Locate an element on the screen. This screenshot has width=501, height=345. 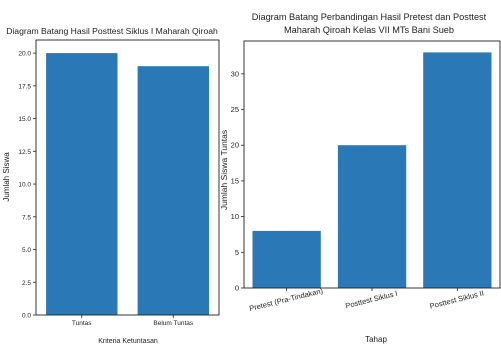
y-ticks: 0.0 2.5 5.0 7.5 10.0 12.5 15.0 17.5 20.0 is located at coordinates (27, 185).